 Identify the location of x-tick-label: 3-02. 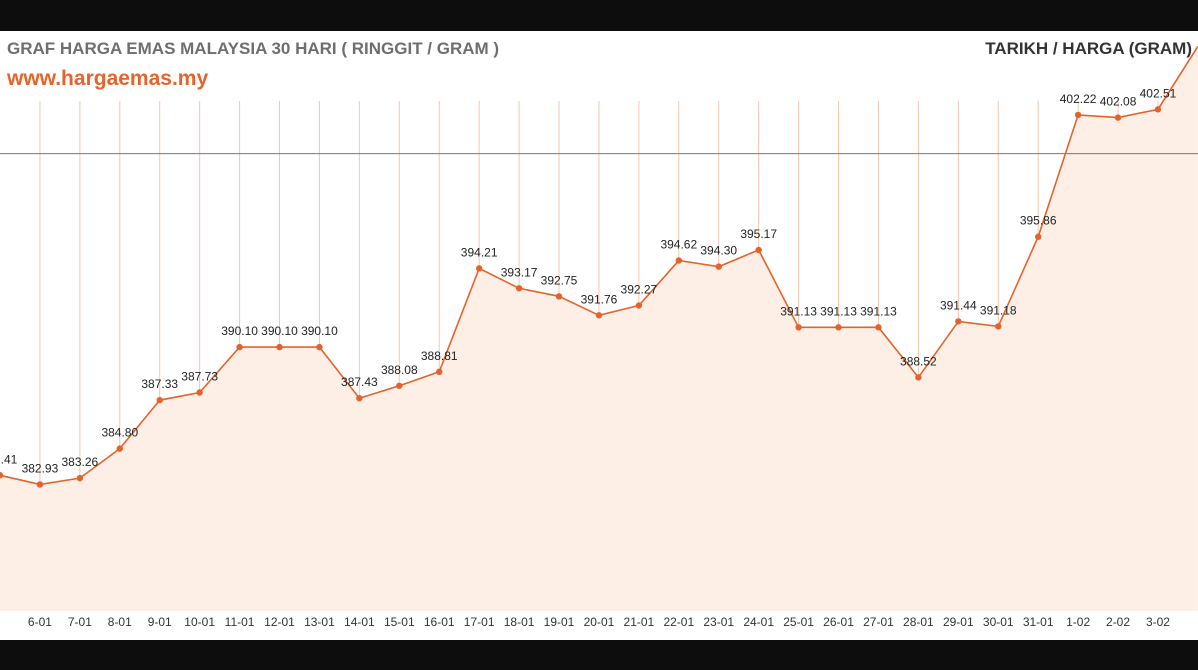
(1158, 622).